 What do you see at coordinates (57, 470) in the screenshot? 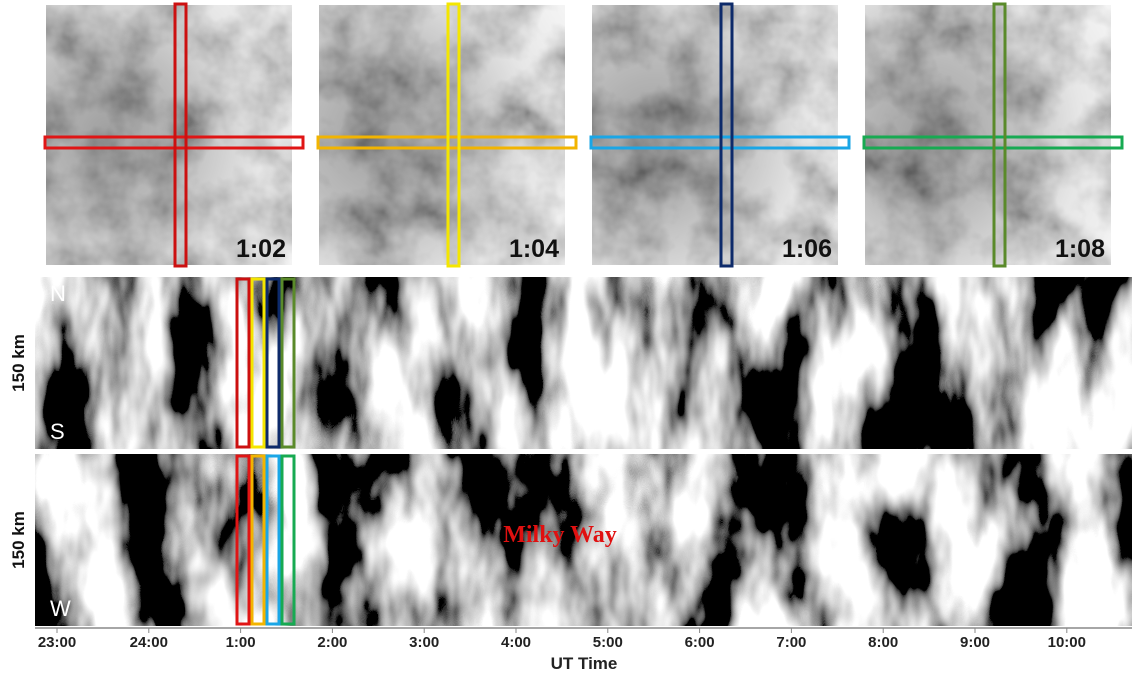
I see `direction-top: E` at bounding box center [57, 470].